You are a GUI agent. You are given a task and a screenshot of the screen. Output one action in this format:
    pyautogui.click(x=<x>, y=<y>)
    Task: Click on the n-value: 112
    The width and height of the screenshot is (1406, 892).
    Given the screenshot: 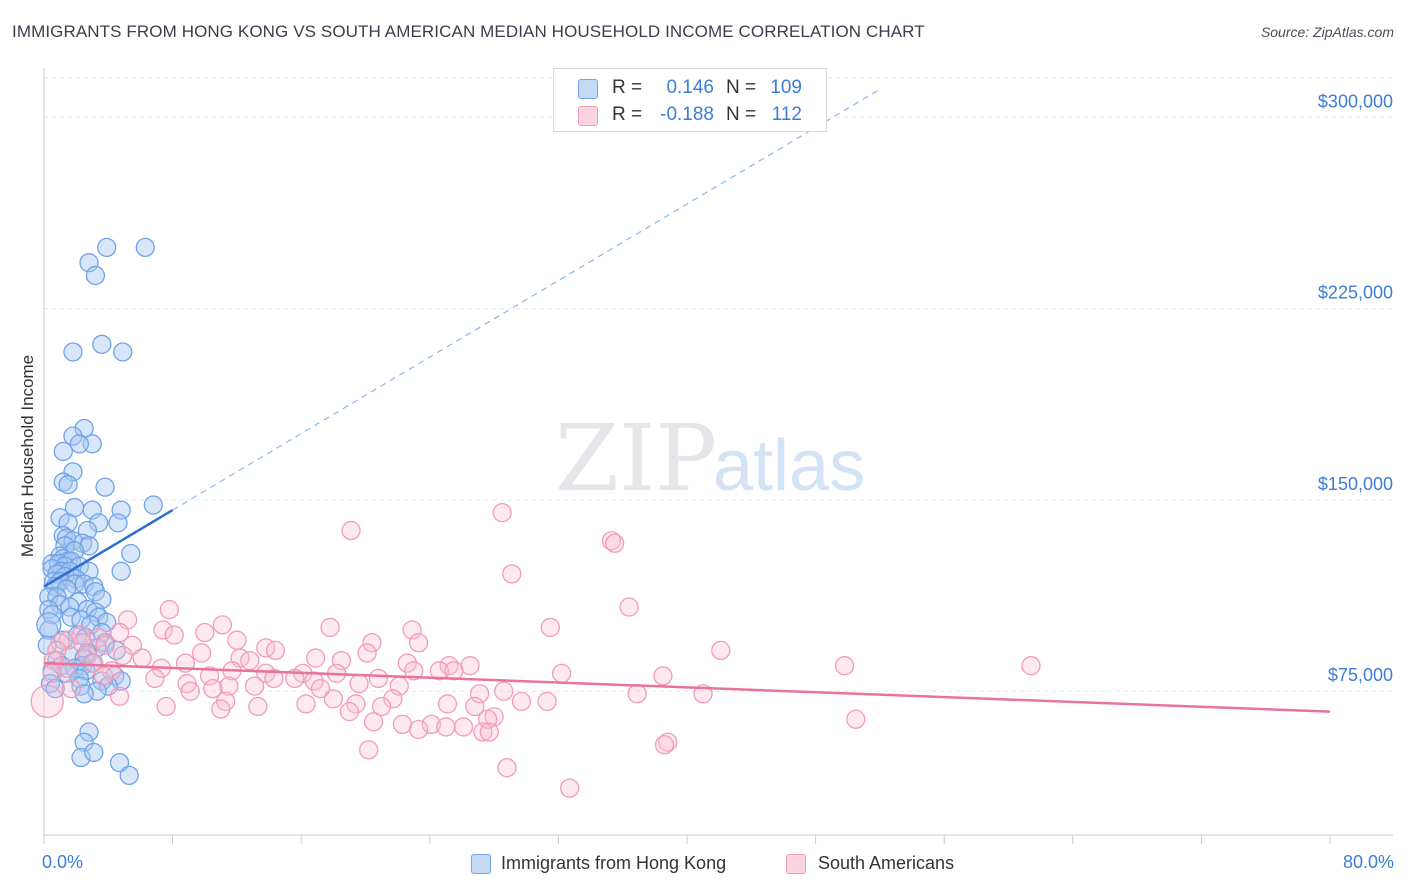 What is the action you would take?
    pyautogui.click(x=786, y=114)
    